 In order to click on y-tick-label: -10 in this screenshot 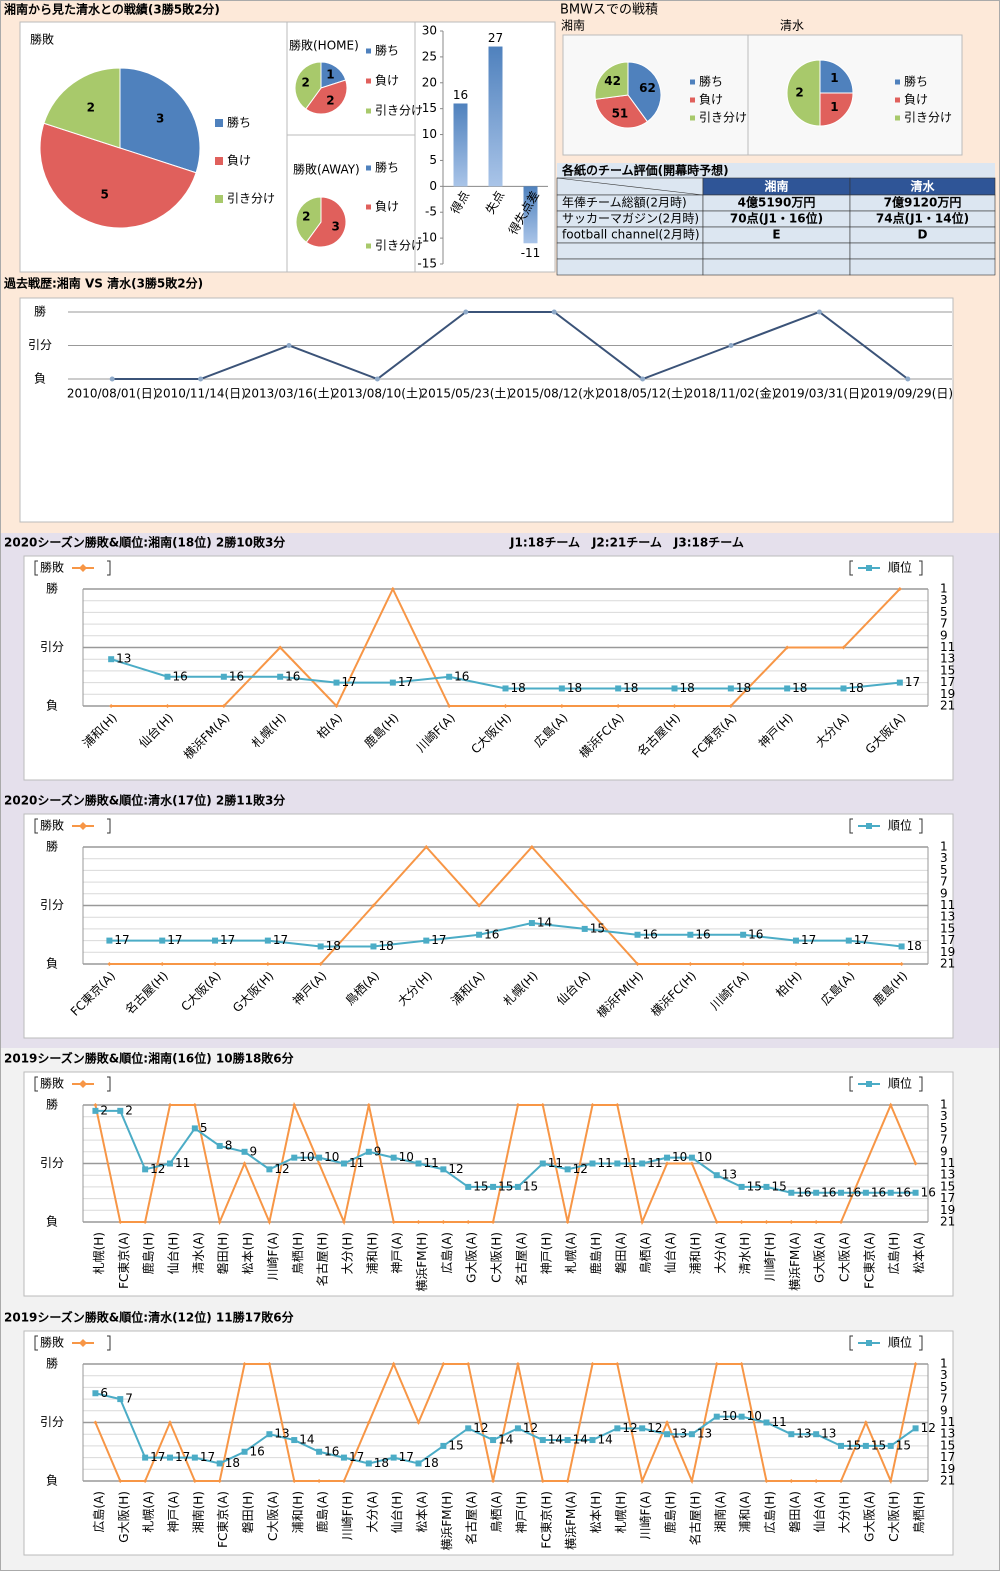, I will do `click(427, 238)`.